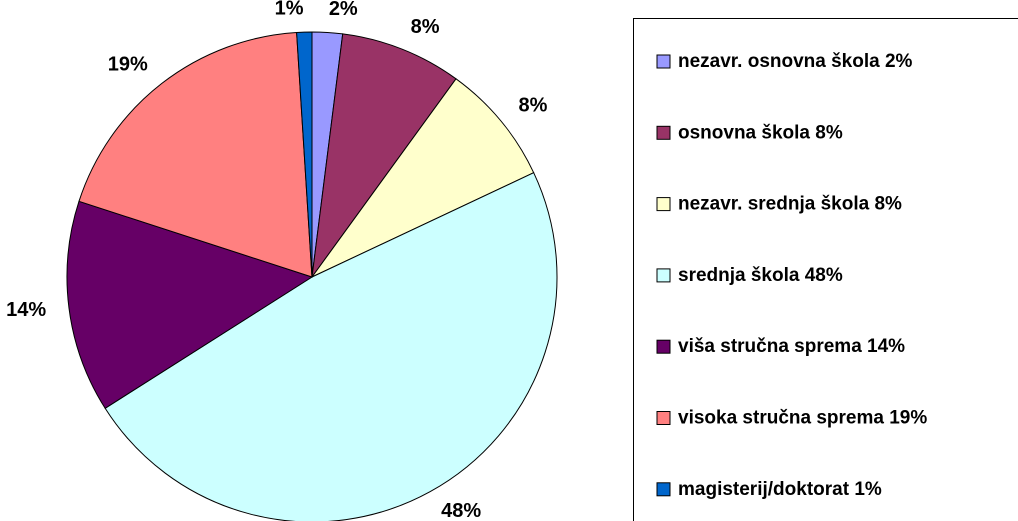  What do you see at coordinates (461, 510) in the screenshot?
I see `data-label: 48%` at bounding box center [461, 510].